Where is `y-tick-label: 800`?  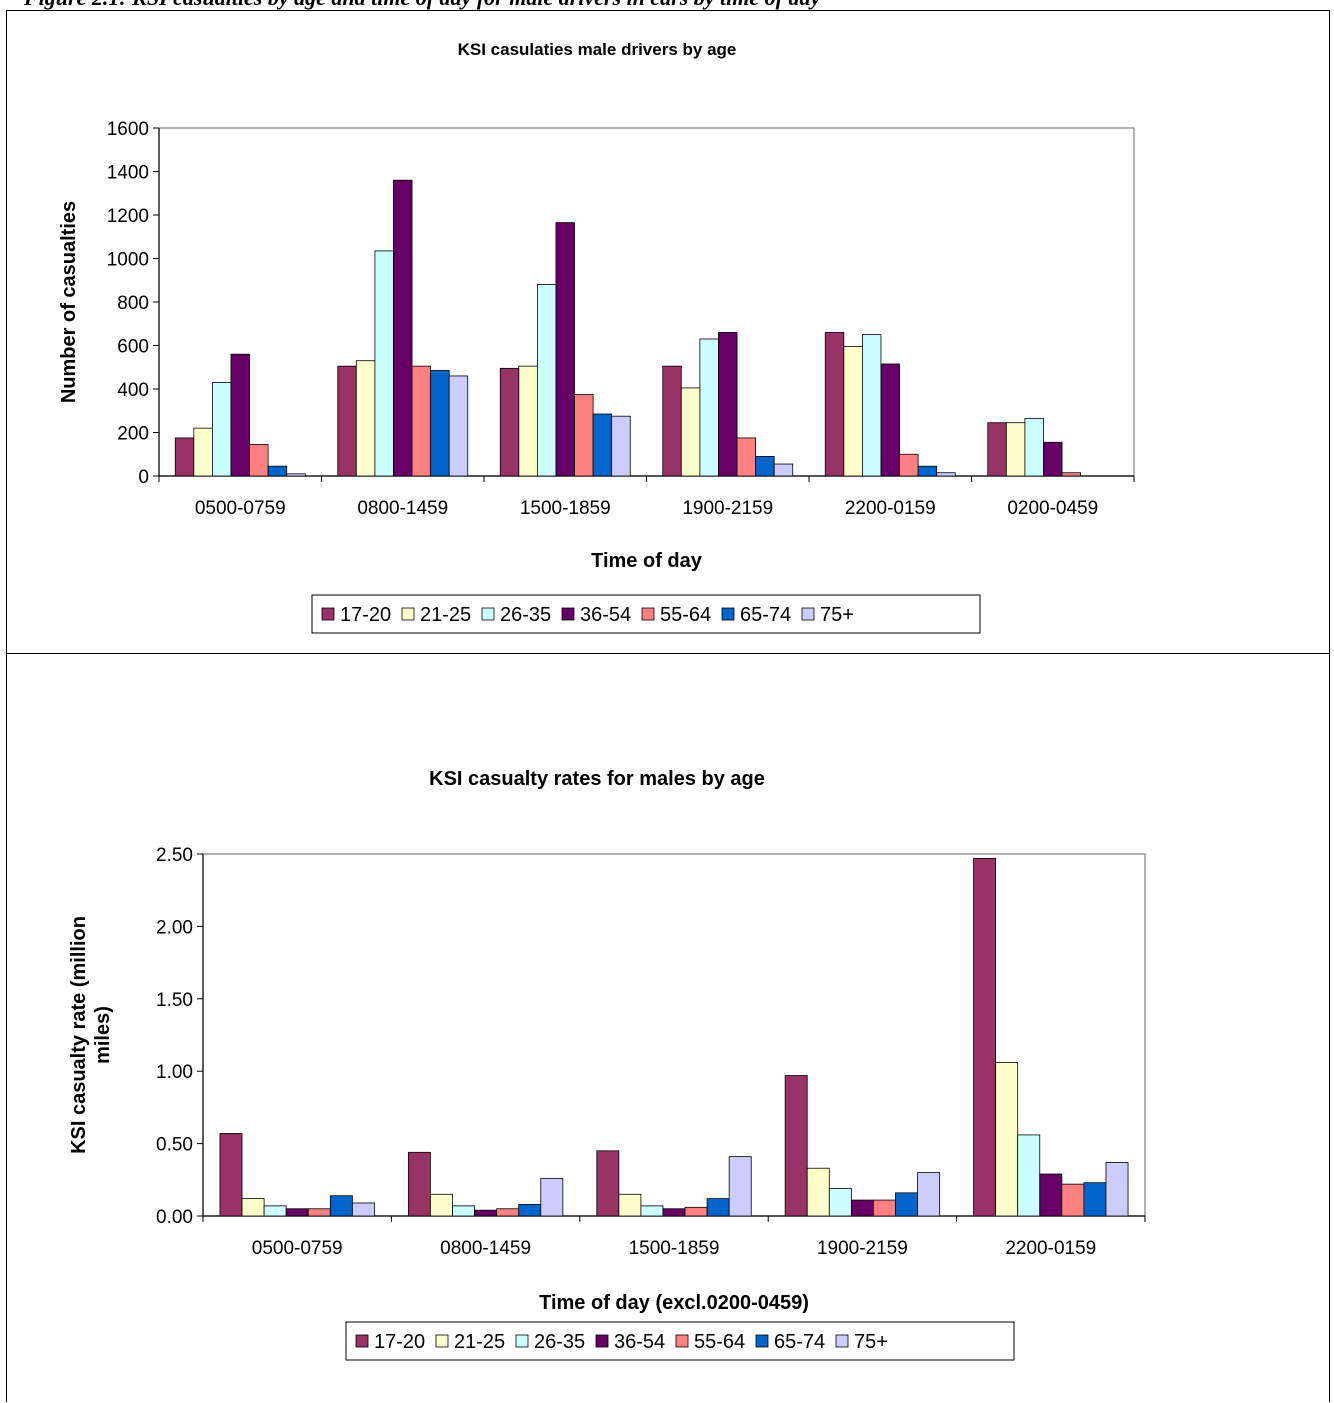 y-tick-label: 800 is located at coordinates (133, 303).